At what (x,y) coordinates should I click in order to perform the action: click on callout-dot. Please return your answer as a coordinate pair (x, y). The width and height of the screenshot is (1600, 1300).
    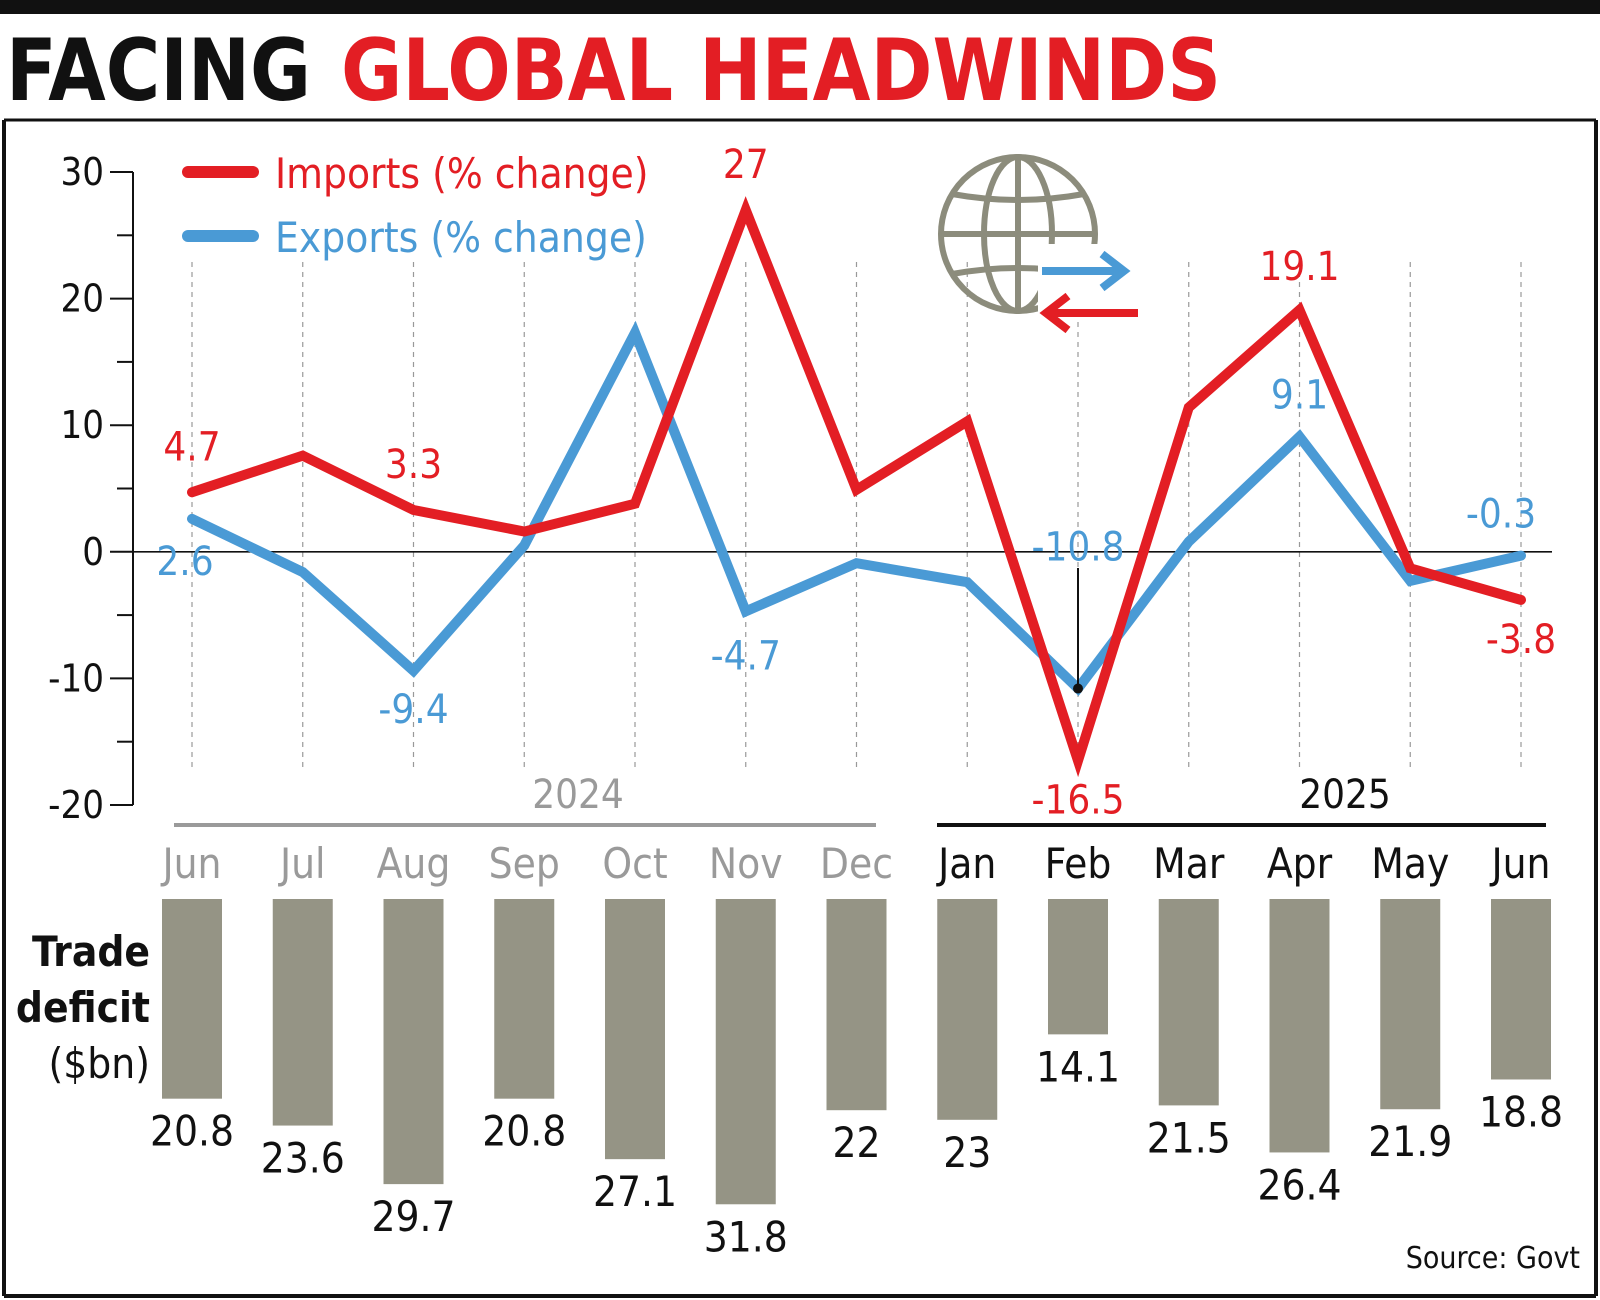
    Looking at the image, I should click on (1078, 688).